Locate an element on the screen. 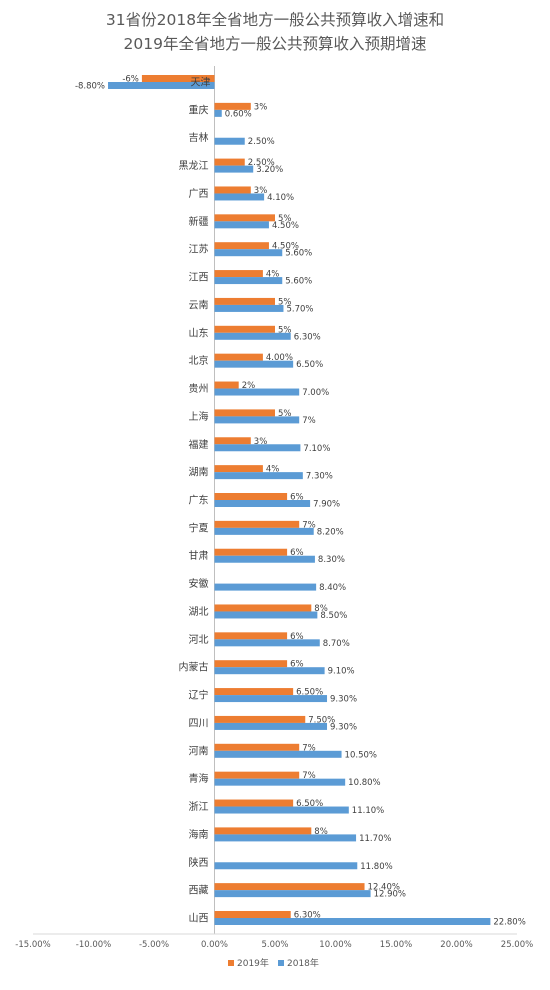 The image size is (550, 990). data-label-2019: 6.50% is located at coordinates (309, 804).